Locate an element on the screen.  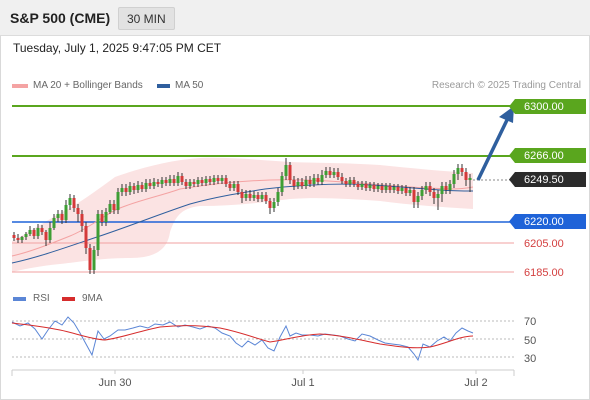
ma50-swatch is located at coordinates (163, 85).